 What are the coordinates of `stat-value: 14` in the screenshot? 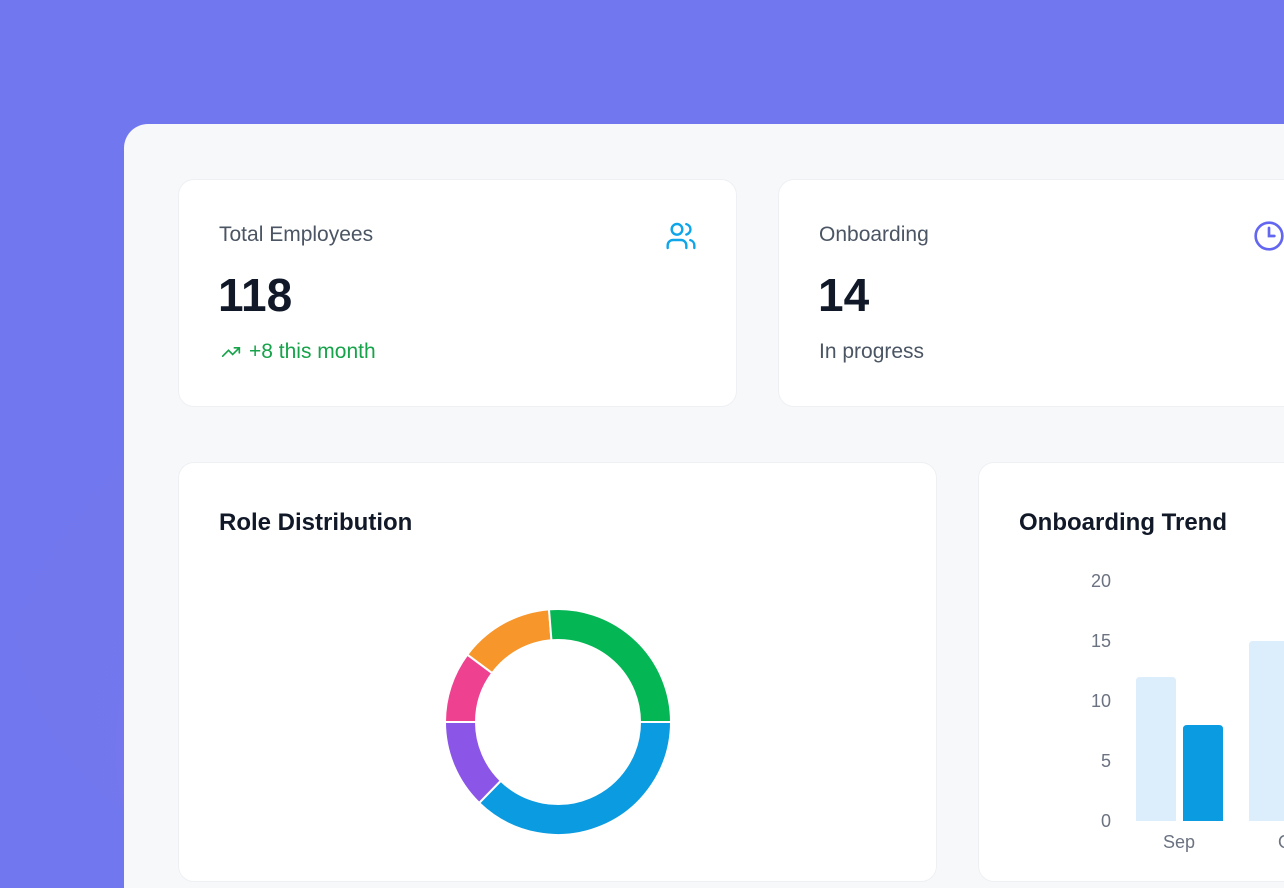 It's located at (844, 295).